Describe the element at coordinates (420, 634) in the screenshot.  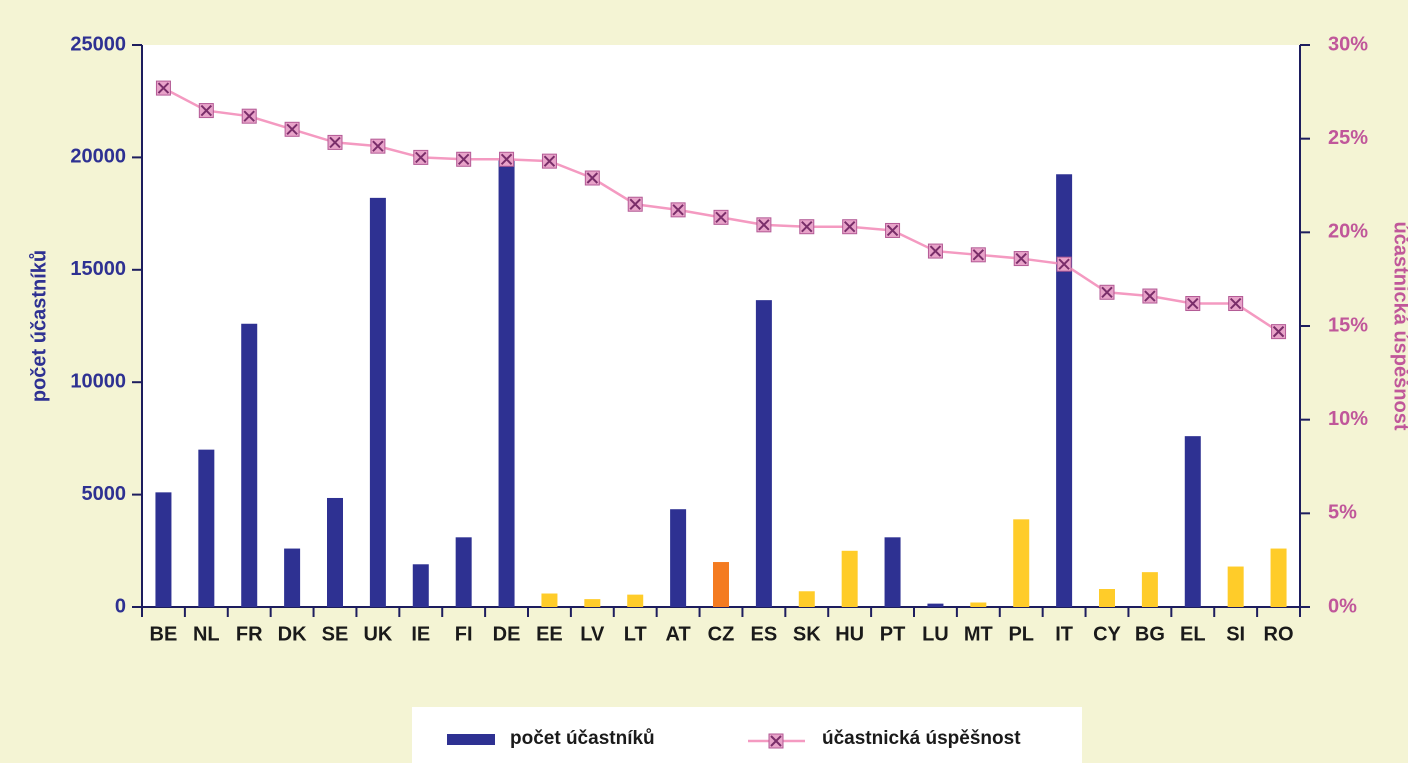
I see `x-tick-label: IE` at that location.